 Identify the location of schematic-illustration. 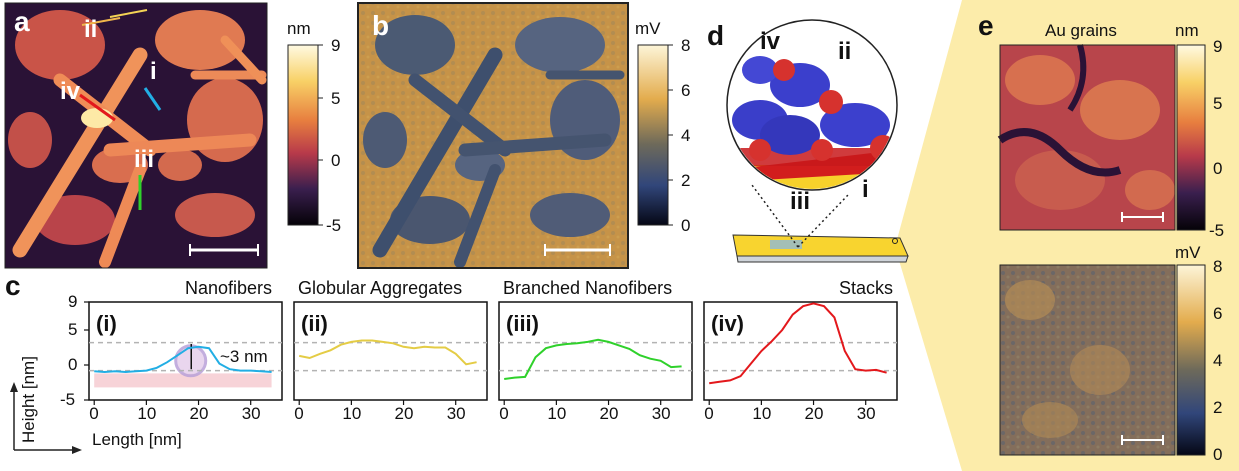
(817, 141).